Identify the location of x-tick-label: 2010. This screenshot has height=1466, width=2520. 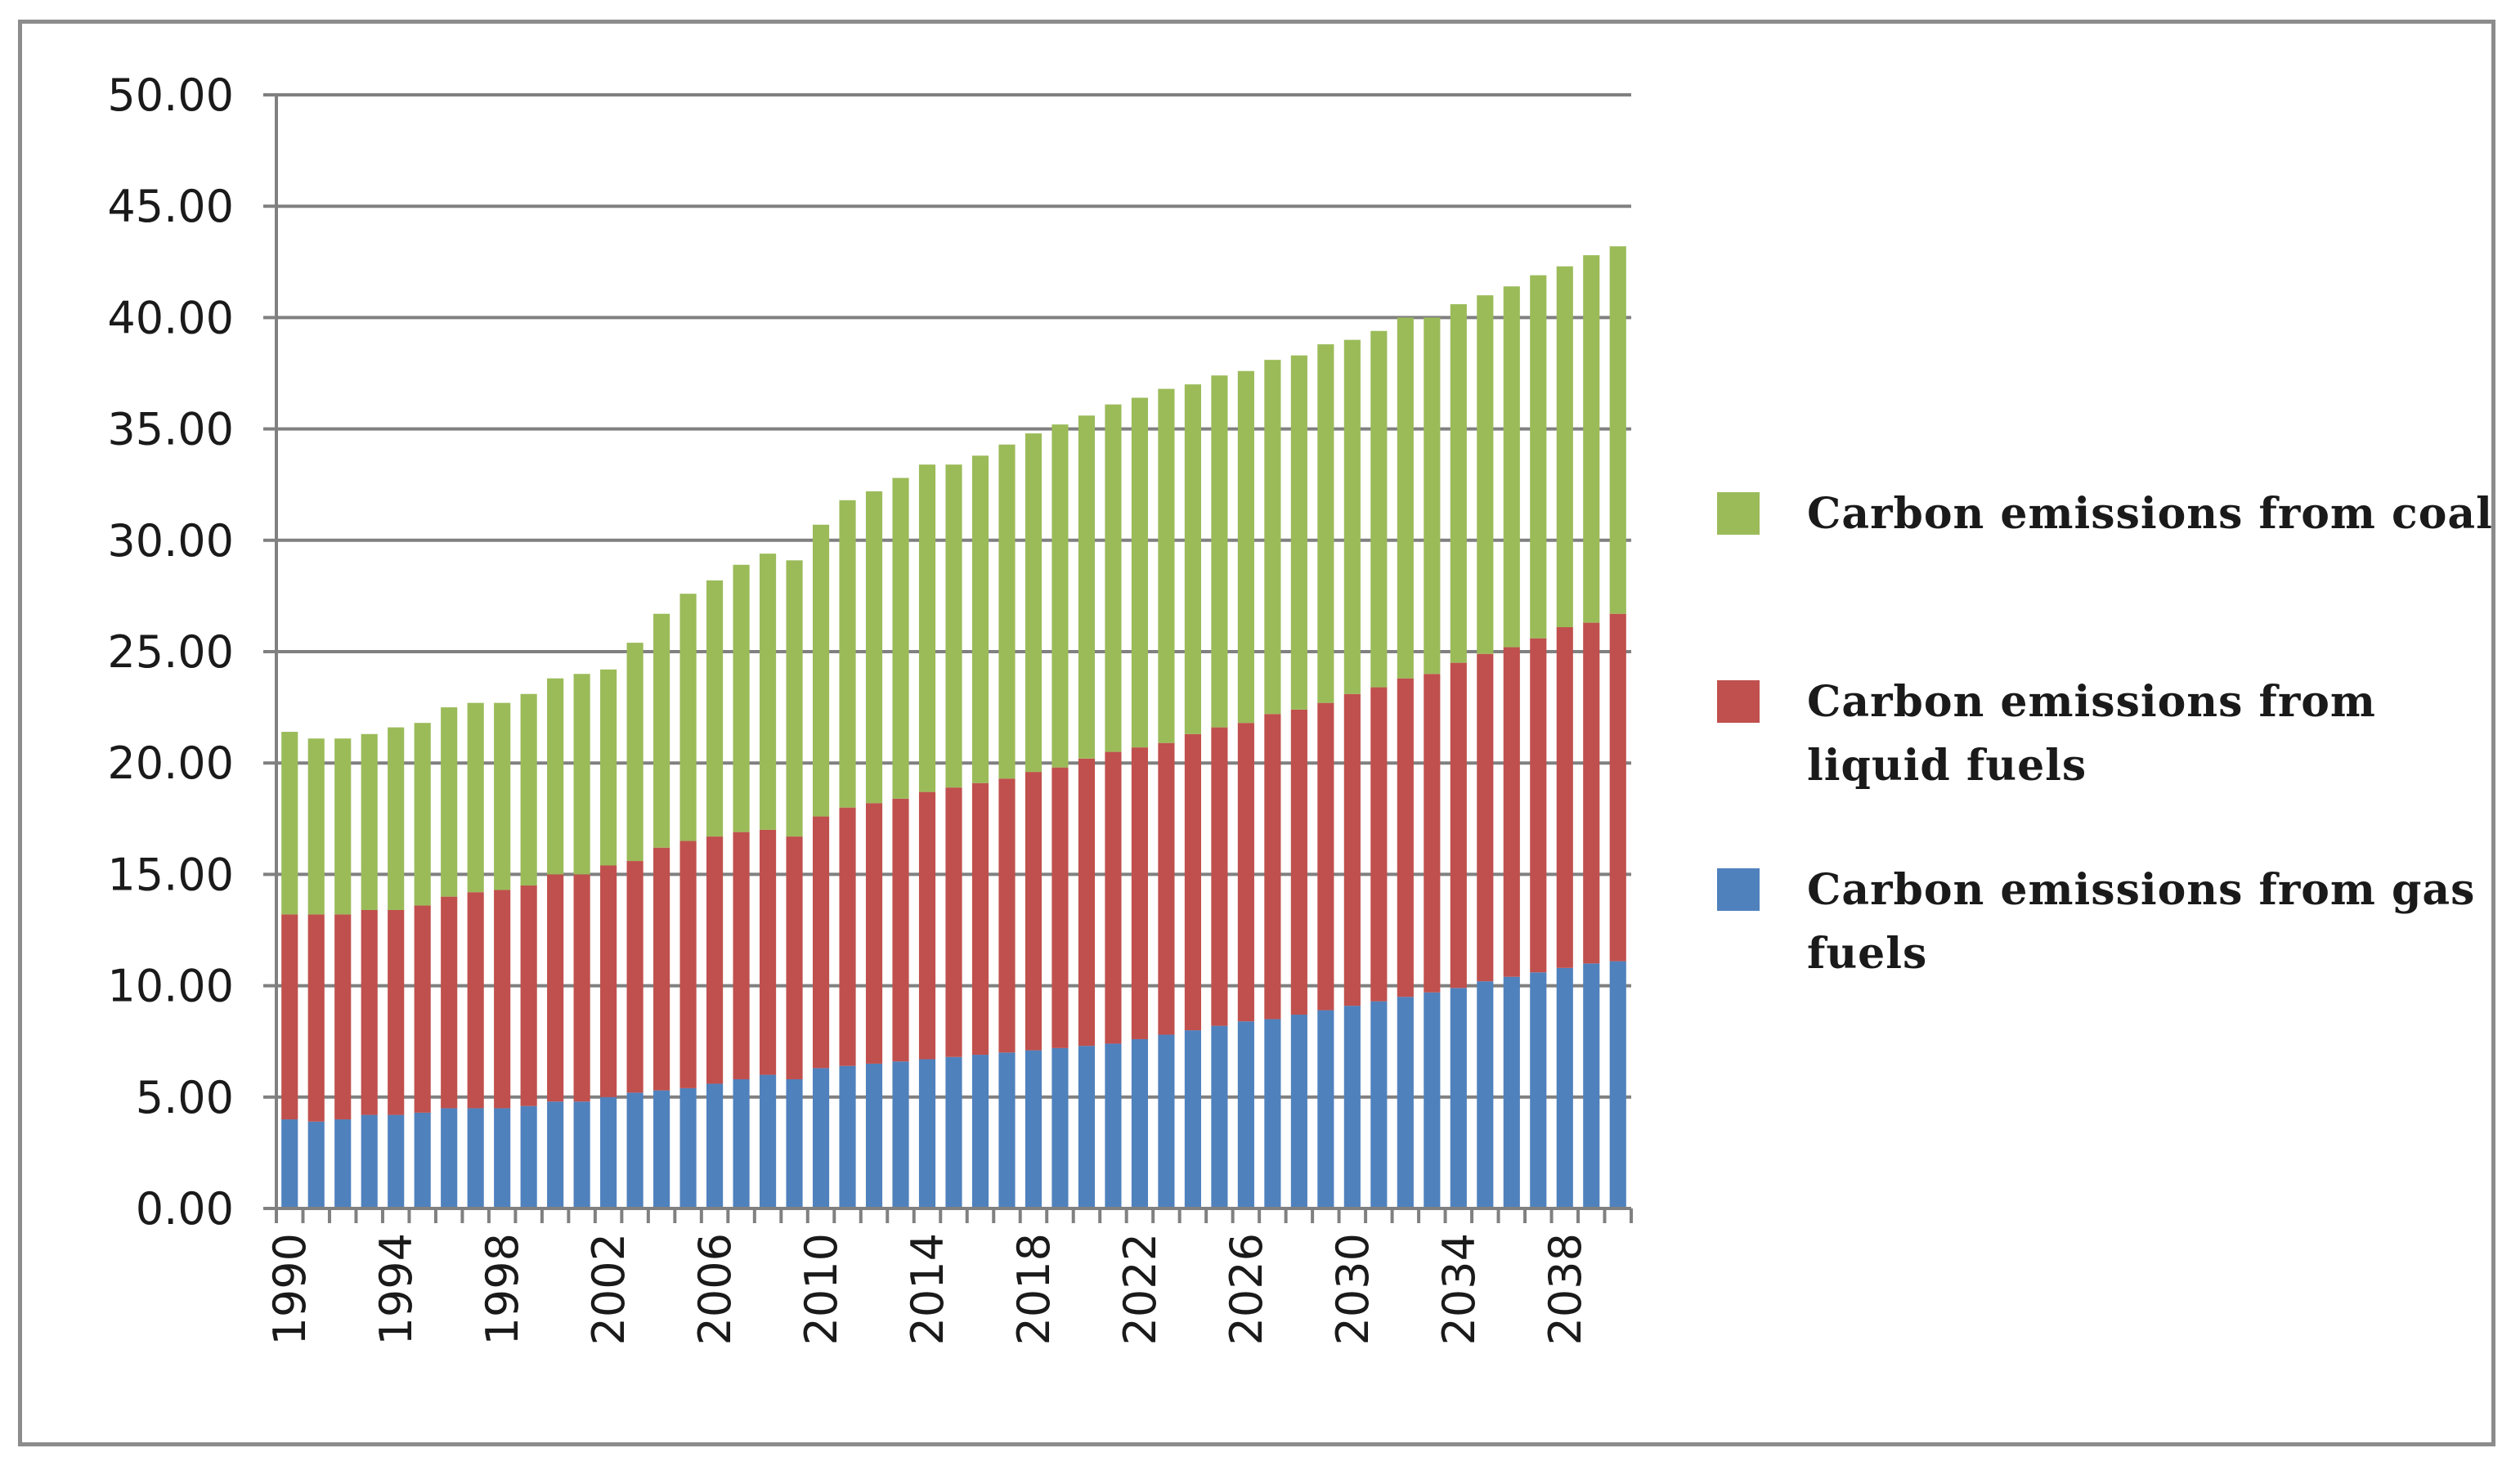
(821, 1289).